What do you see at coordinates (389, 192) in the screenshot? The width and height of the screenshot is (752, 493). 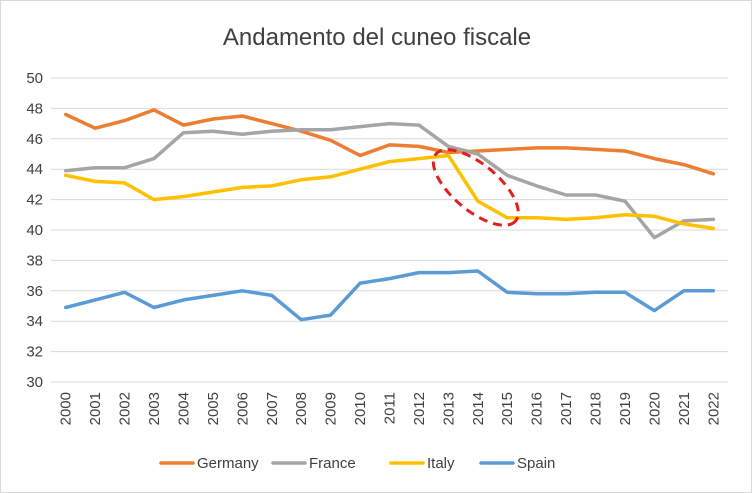 I see `series-line-italy` at bounding box center [389, 192].